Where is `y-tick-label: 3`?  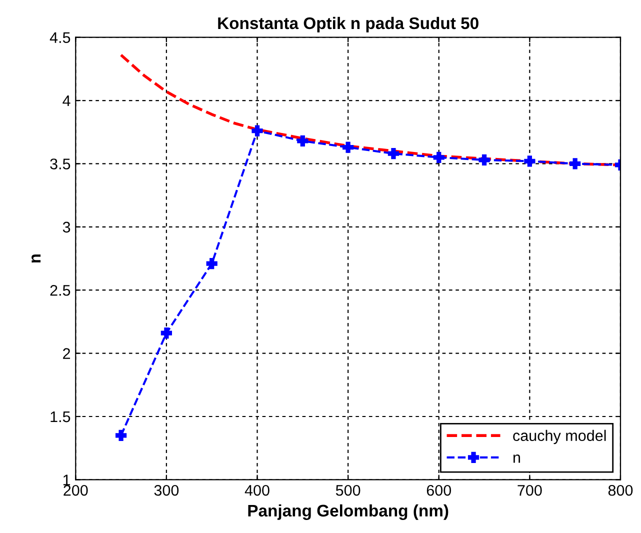 y-tick-label: 3 is located at coordinates (66, 227).